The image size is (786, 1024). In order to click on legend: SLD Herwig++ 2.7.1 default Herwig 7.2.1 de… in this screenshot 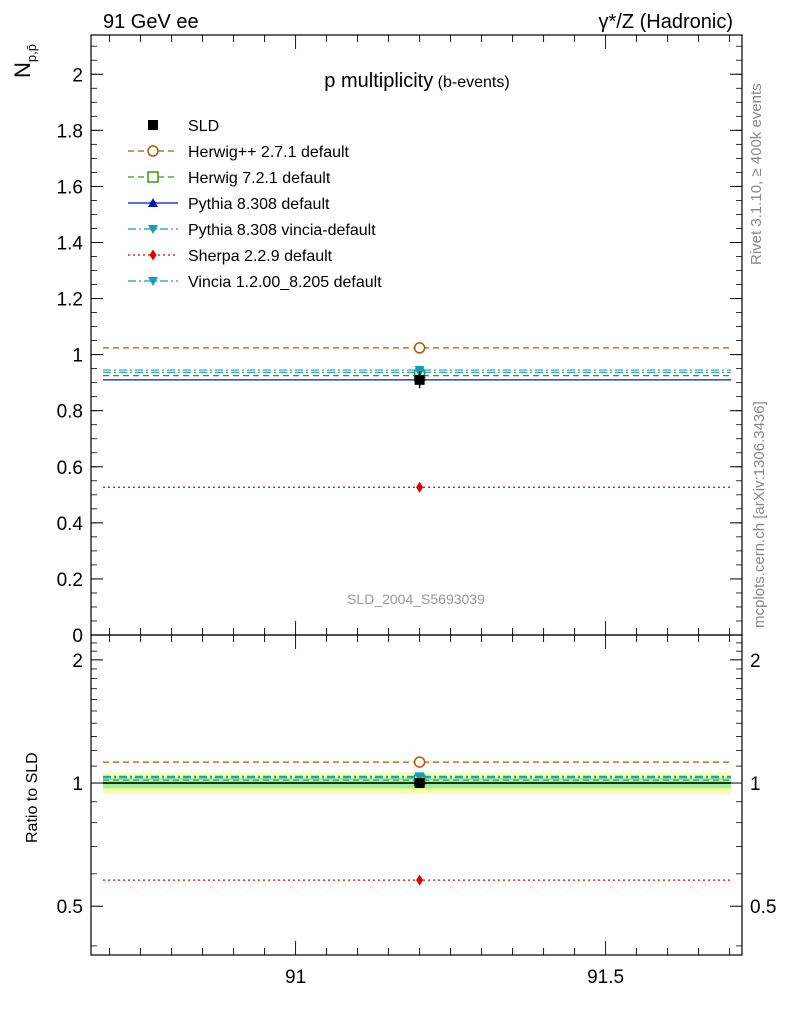, I will do `click(255, 204)`.